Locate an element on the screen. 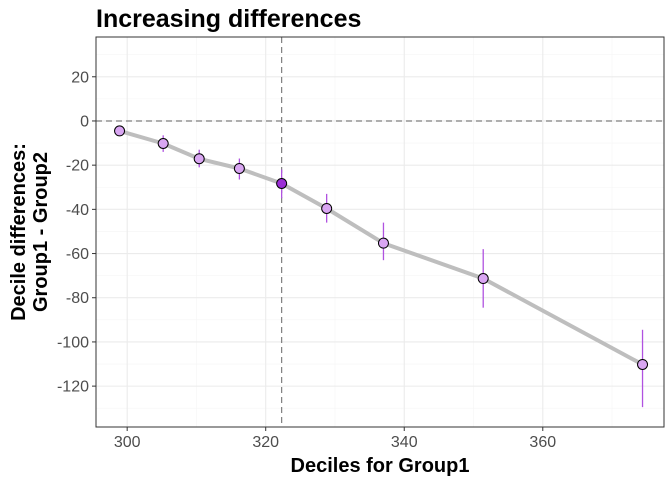 This screenshot has width=672, height=480. x-tick-label: 320 is located at coordinates (265, 442).